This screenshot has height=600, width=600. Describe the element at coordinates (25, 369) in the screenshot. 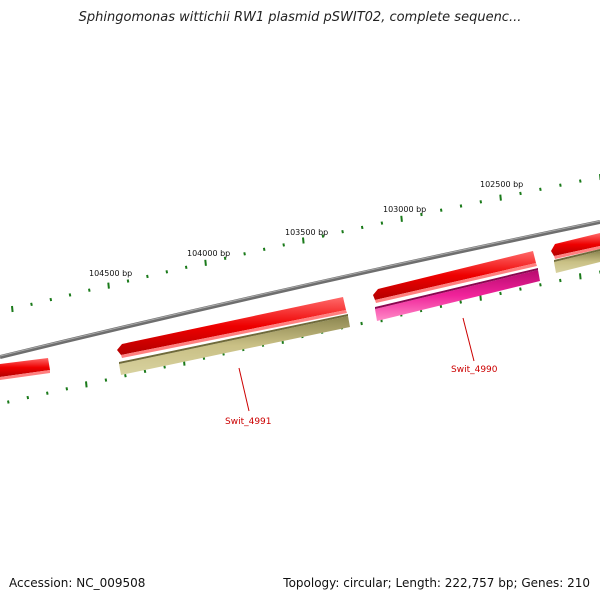

I see `feature-red-left` at that location.